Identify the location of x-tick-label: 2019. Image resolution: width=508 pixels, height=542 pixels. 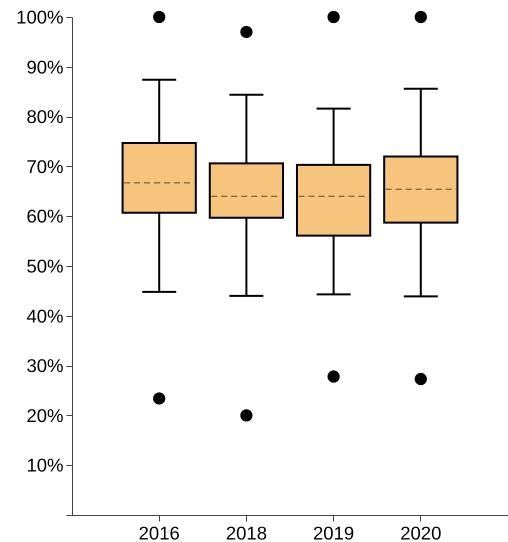
(333, 532).